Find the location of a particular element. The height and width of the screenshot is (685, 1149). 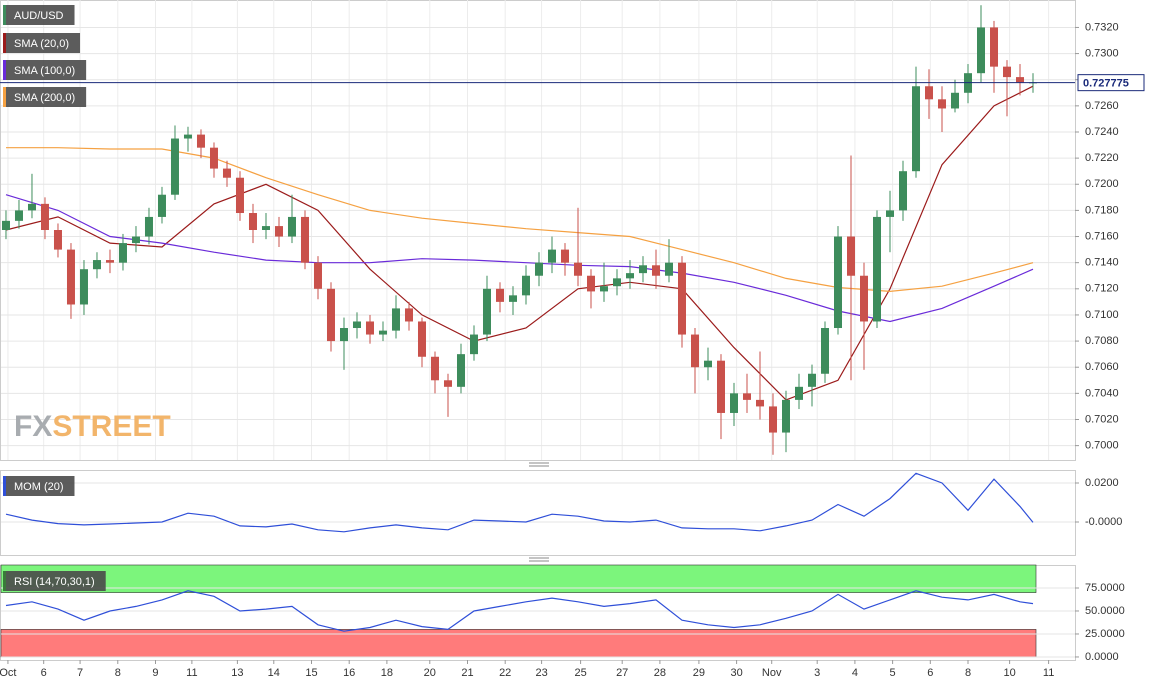

panel-frame is located at coordinates (538, 513).